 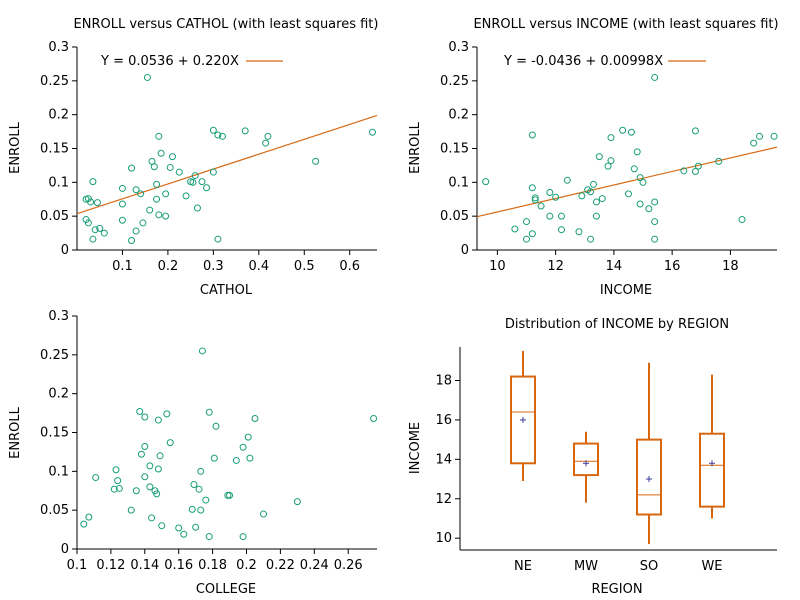 What do you see at coordinates (555, 266) in the screenshot?
I see `x-tick-label: 12` at bounding box center [555, 266].